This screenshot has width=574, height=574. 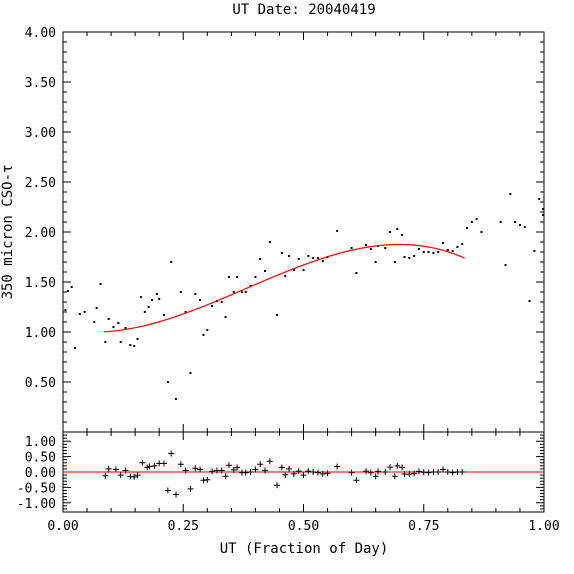 What do you see at coordinates (303, 10) in the screenshot?
I see `chart-title: UT Date: 20040419` at bounding box center [303, 10].